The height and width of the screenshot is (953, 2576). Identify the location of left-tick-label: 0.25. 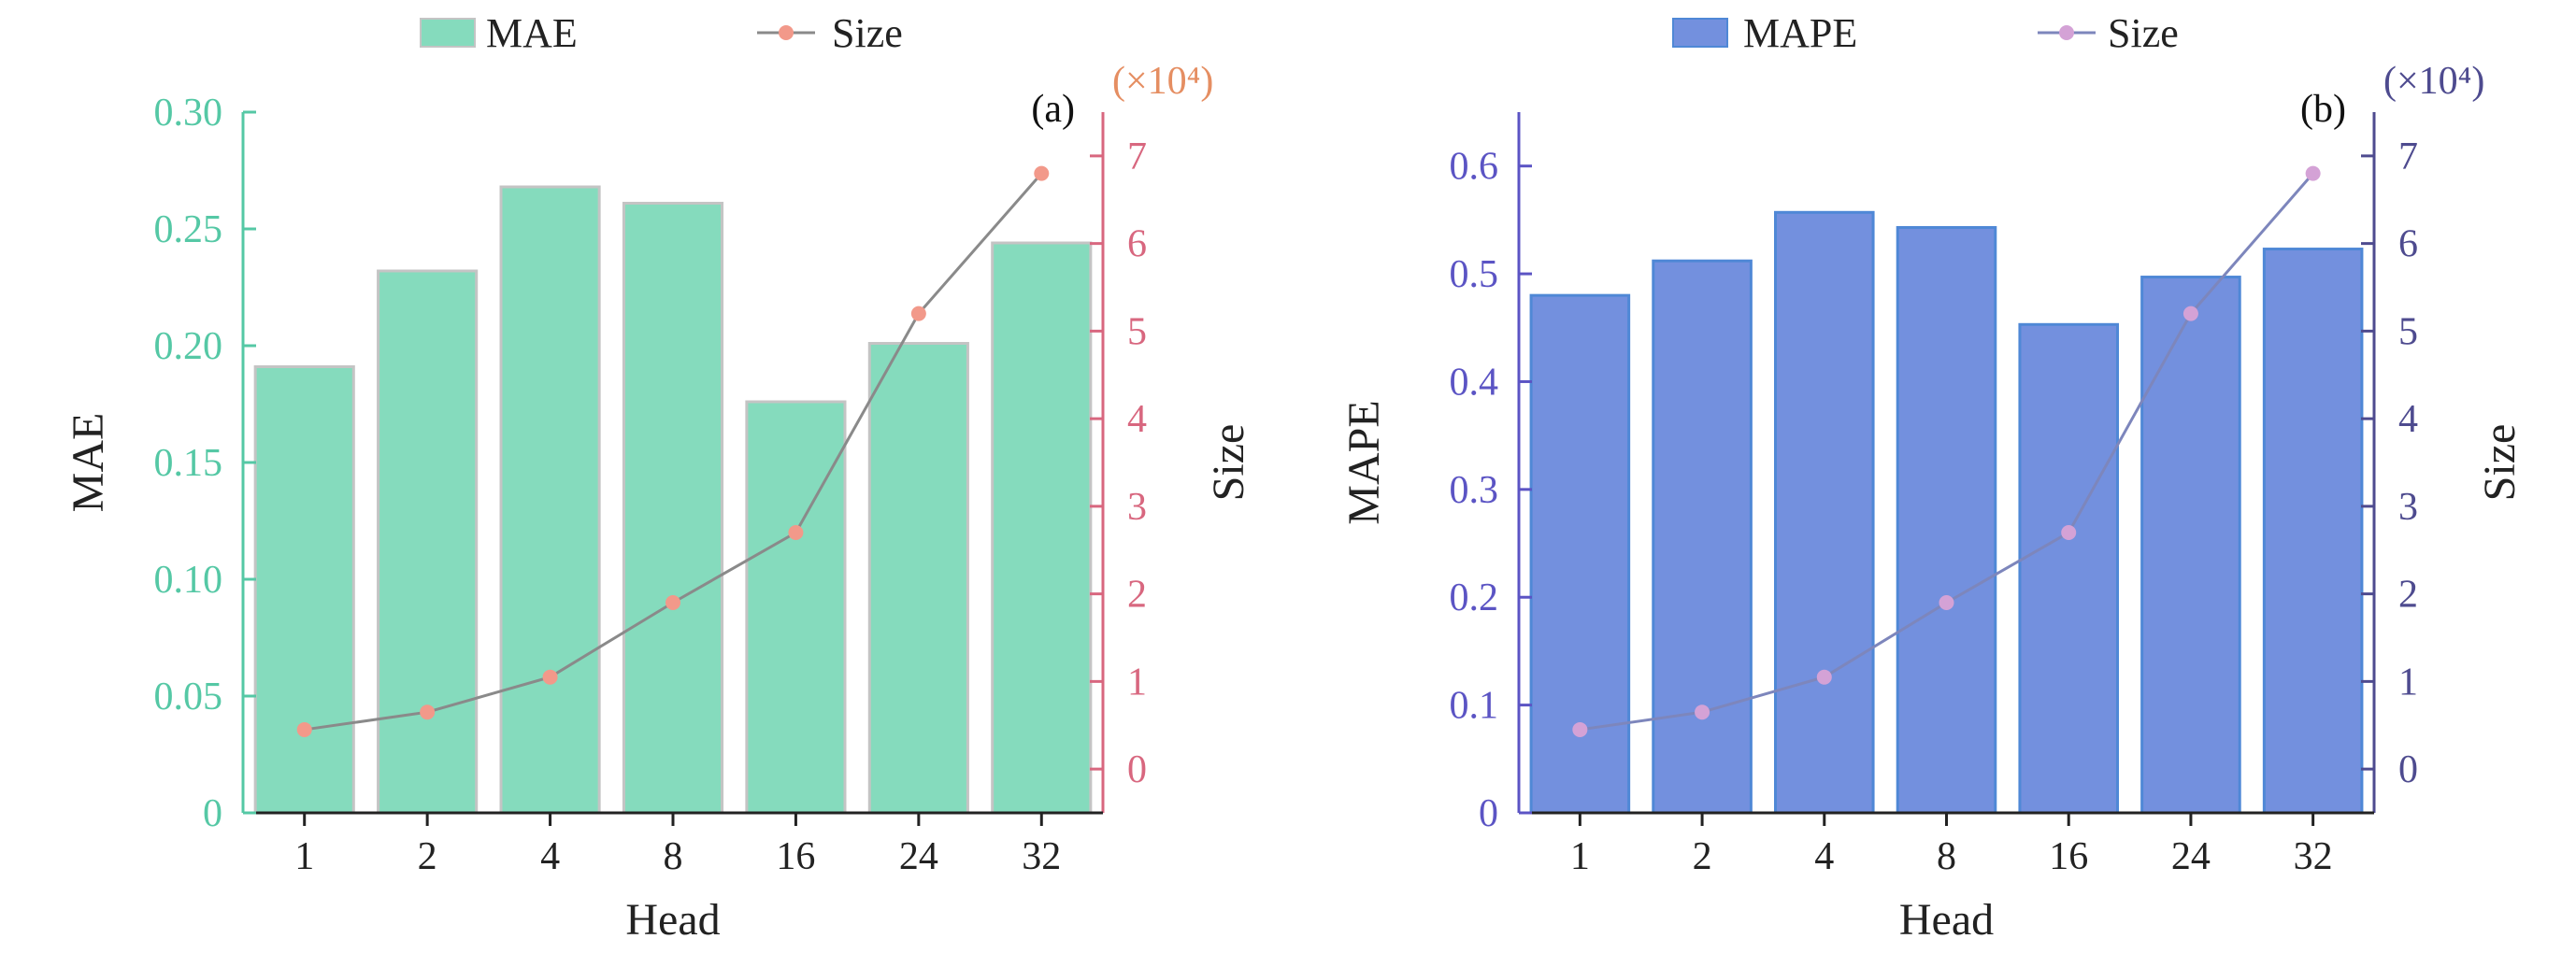
(188, 229).